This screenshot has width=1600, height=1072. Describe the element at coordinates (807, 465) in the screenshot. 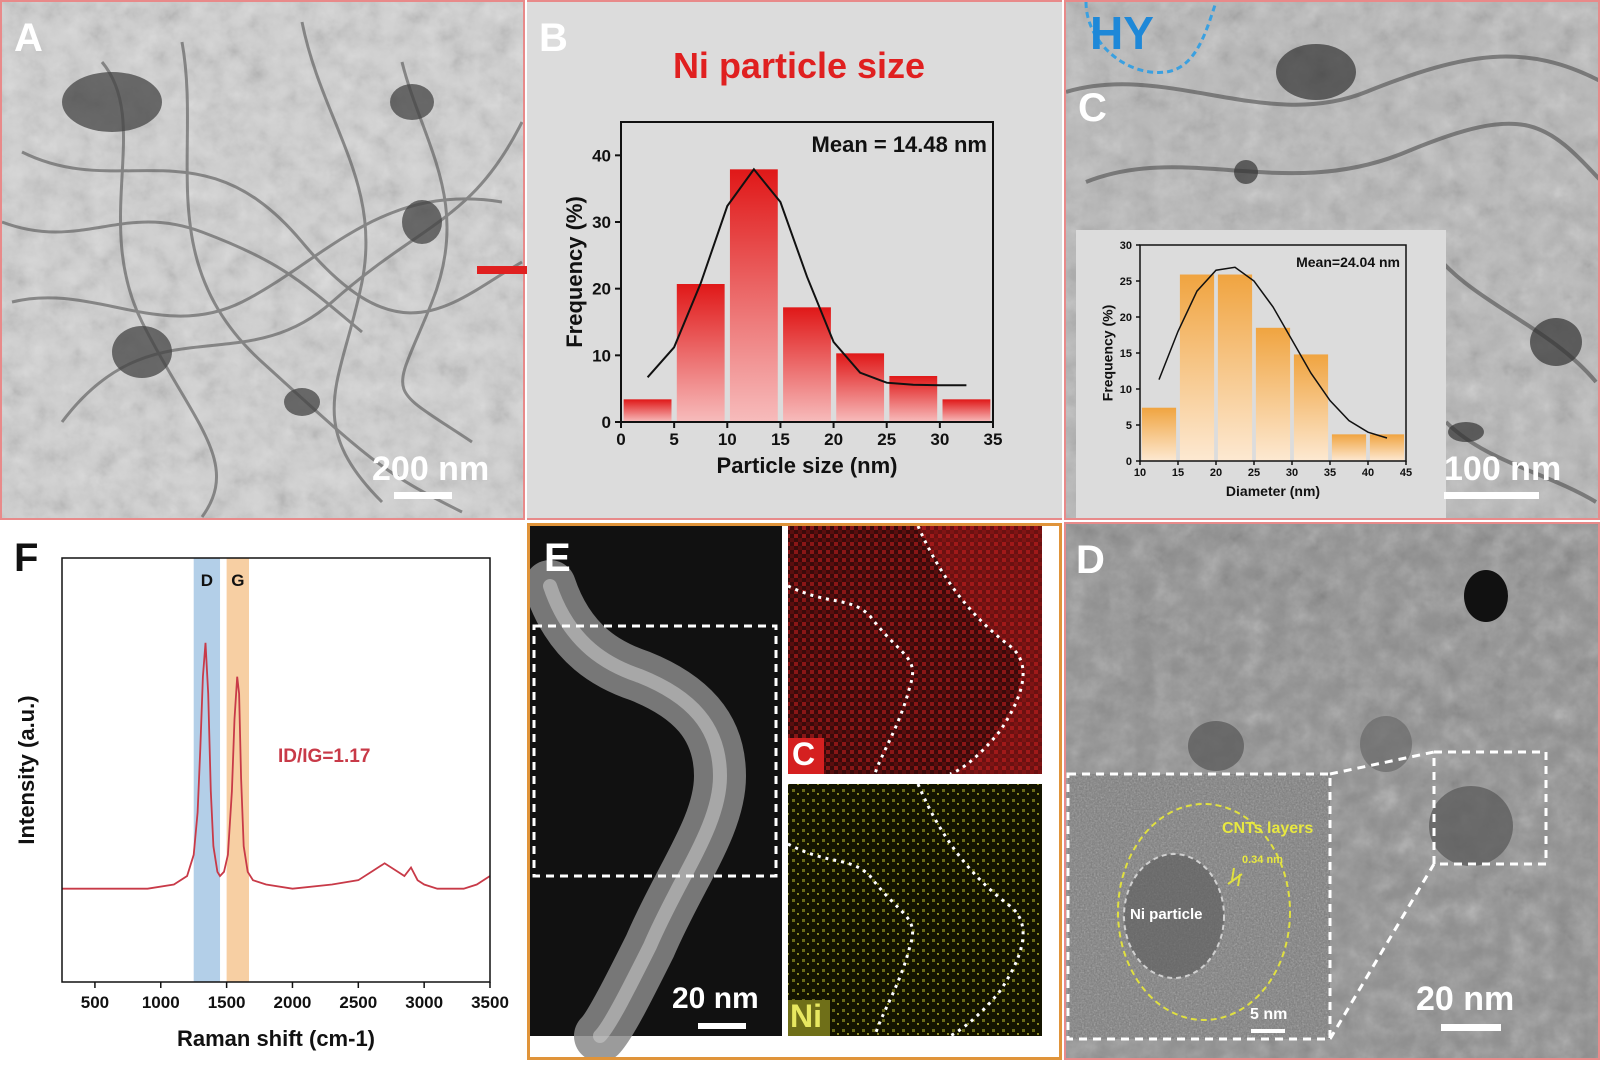

I see `x-axis-label: Particle size (nm)` at that location.